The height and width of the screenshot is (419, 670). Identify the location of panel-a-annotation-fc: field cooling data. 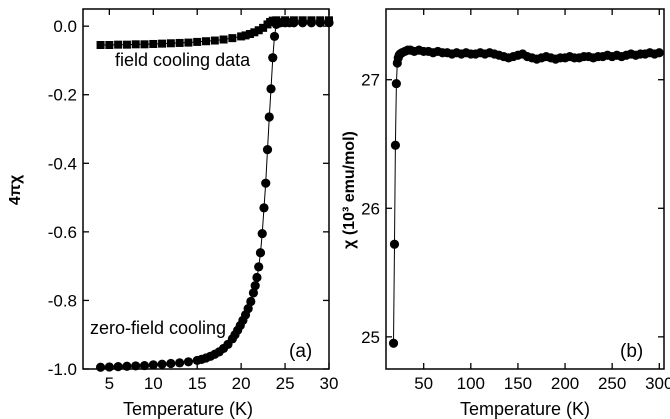
(183, 60).